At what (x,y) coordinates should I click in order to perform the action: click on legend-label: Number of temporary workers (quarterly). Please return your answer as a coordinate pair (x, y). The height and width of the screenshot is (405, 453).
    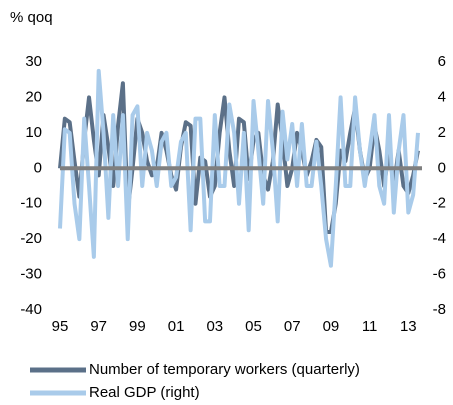
    Looking at the image, I should click on (224, 369).